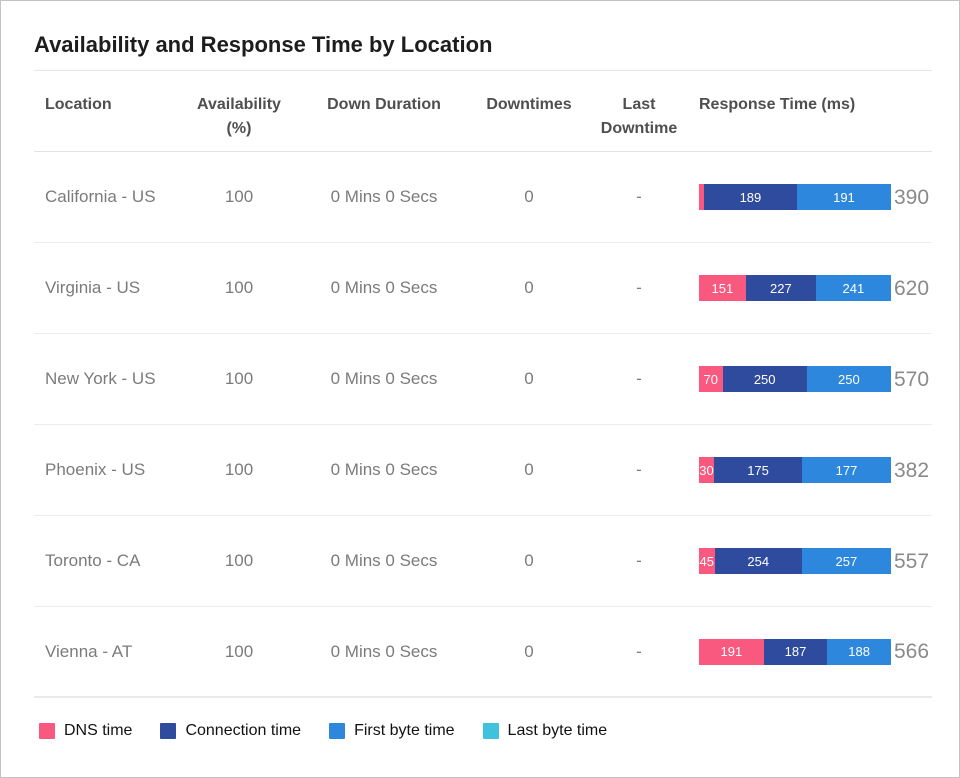  Describe the element at coordinates (781, 288) in the screenshot. I see `bar-segment-connection: 227` at that location.